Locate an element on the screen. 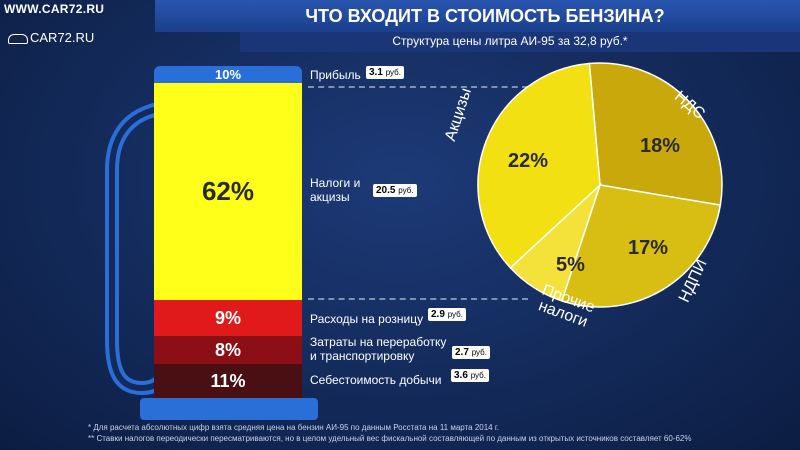 Image resolution: width=800 pixels, height=450 pixels. segment-profit-pct: 10% is located at coordinates (228, 74).